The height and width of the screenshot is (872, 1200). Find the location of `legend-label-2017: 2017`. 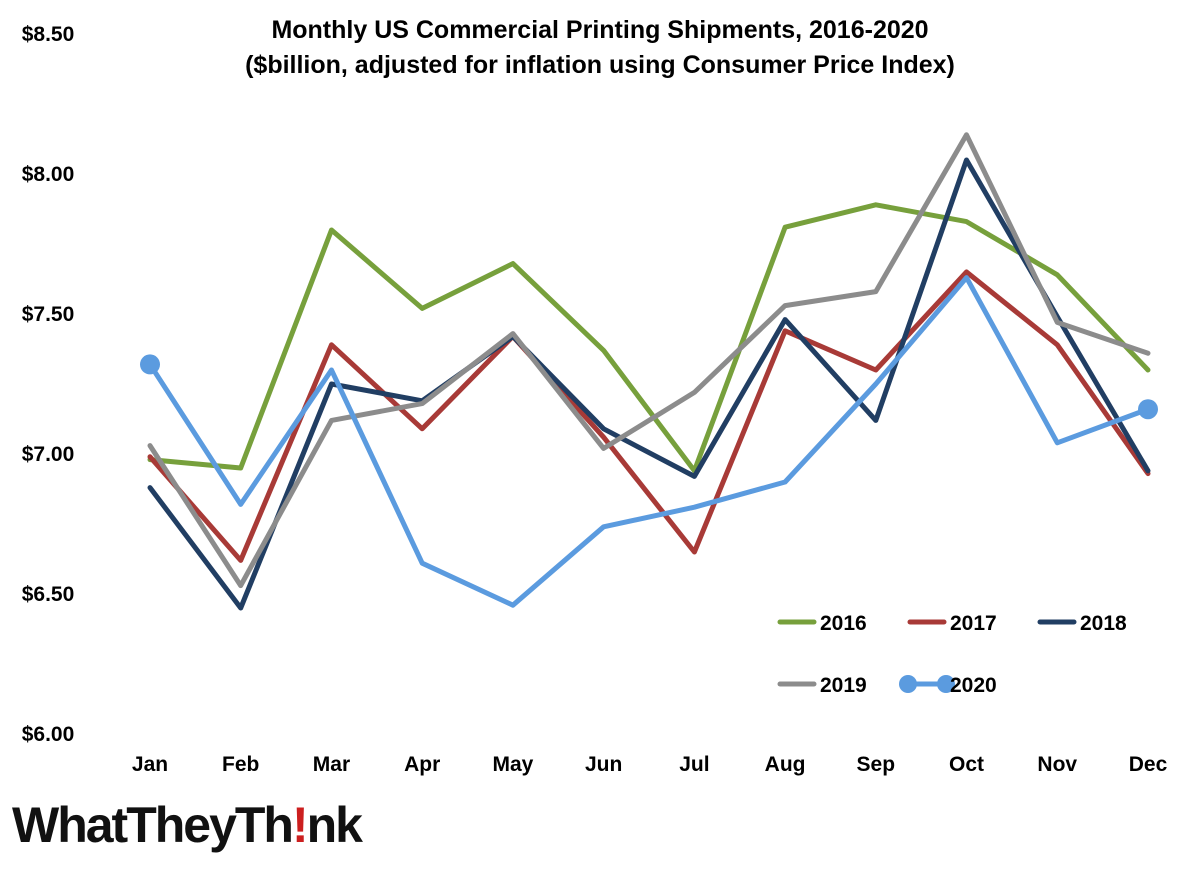

legend-label-2017: 2017 is located at coordinates (973, 623).